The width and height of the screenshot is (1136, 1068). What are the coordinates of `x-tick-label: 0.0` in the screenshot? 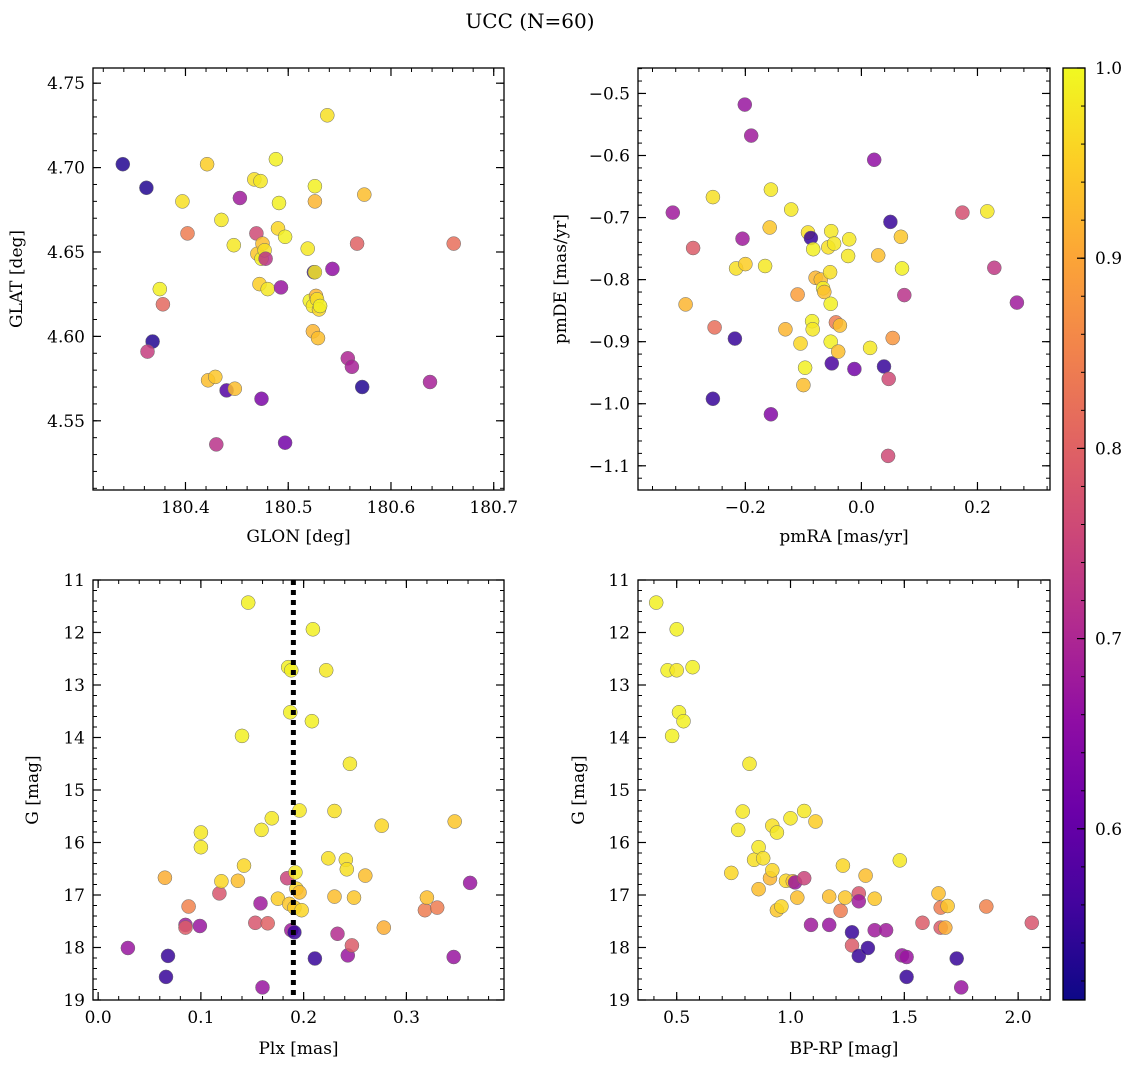 It's located at (861, 508).